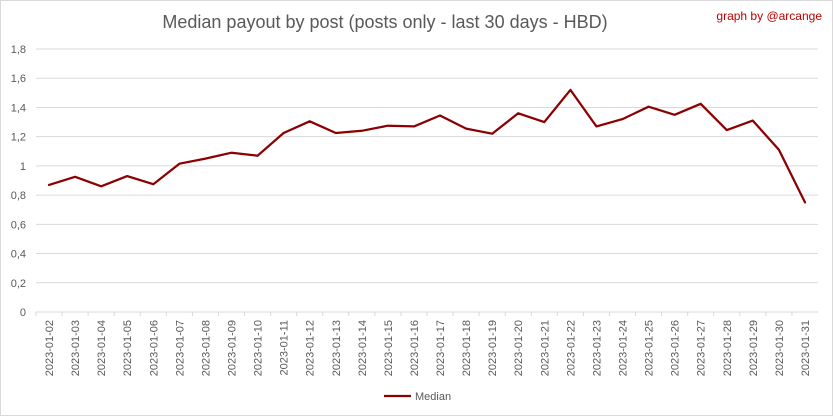  I want to click on x-tick-label: 2023-01-30, so click(780, 348).